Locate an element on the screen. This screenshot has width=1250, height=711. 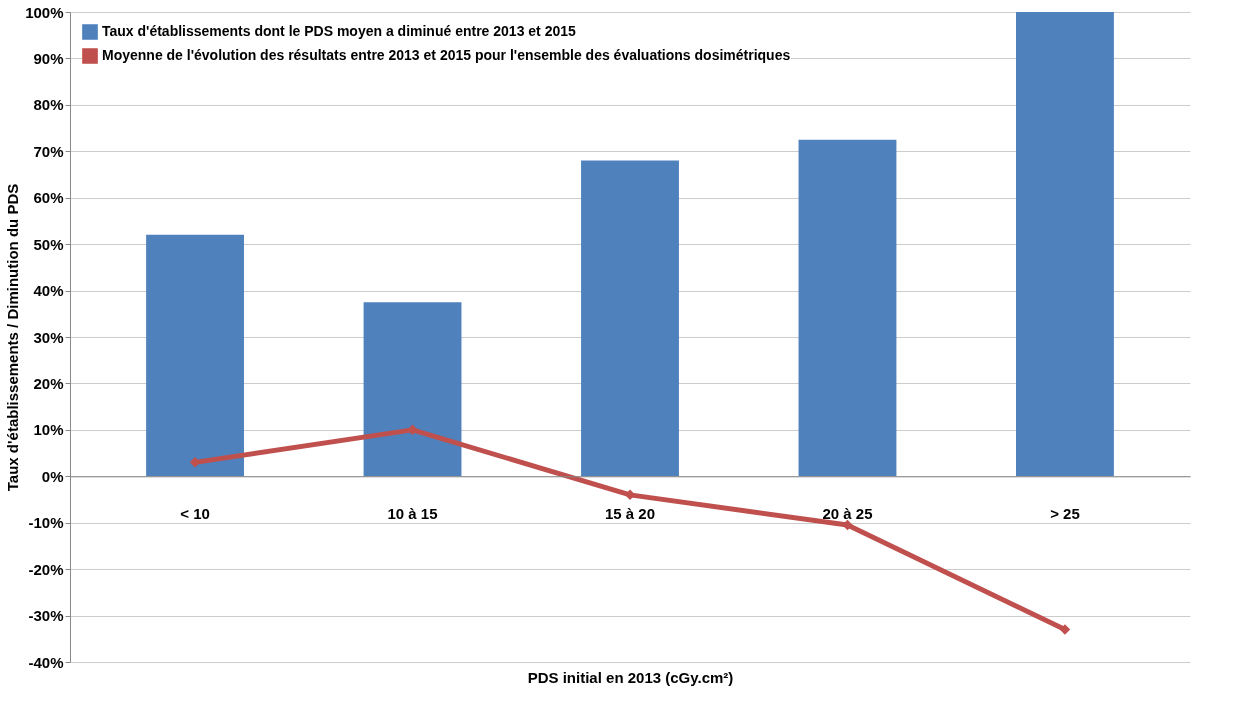
y-axis-title: Taux d'établissements / Diminution du PDS is located at coordinates (13, 337).